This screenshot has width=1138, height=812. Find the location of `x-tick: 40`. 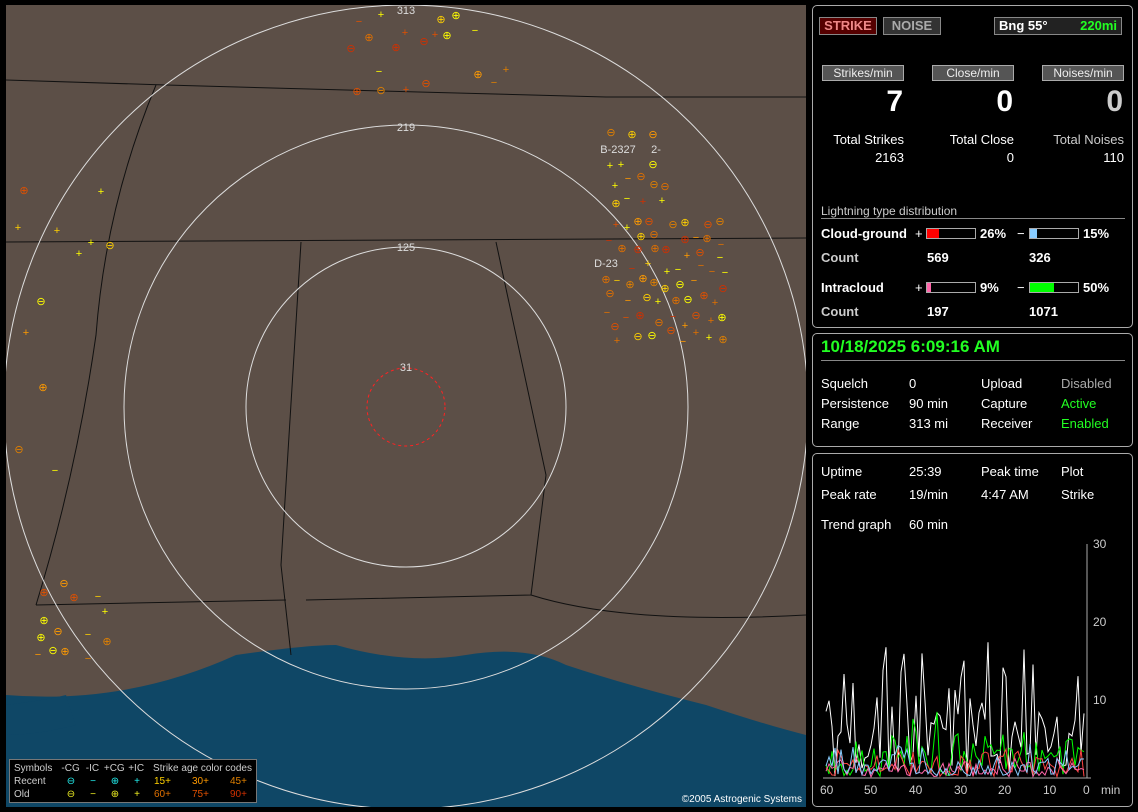

x-tick: 40 is located at coordinates (916, 790).